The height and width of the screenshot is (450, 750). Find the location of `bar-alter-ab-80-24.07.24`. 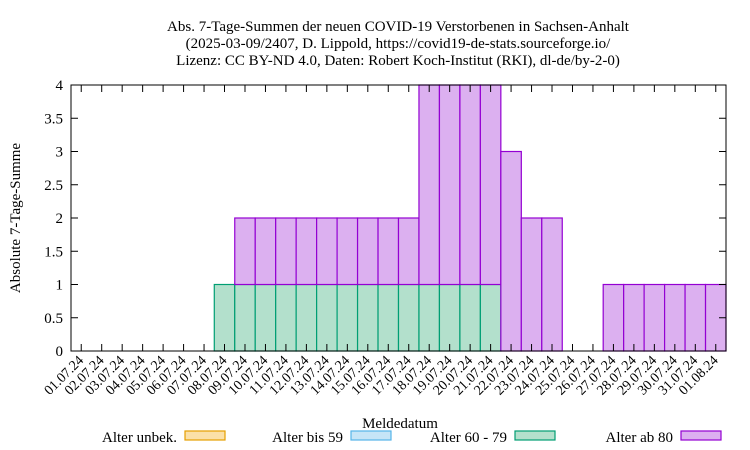

bar-alter-ab-80-24.07.24 is located at coordinates (552, 284).